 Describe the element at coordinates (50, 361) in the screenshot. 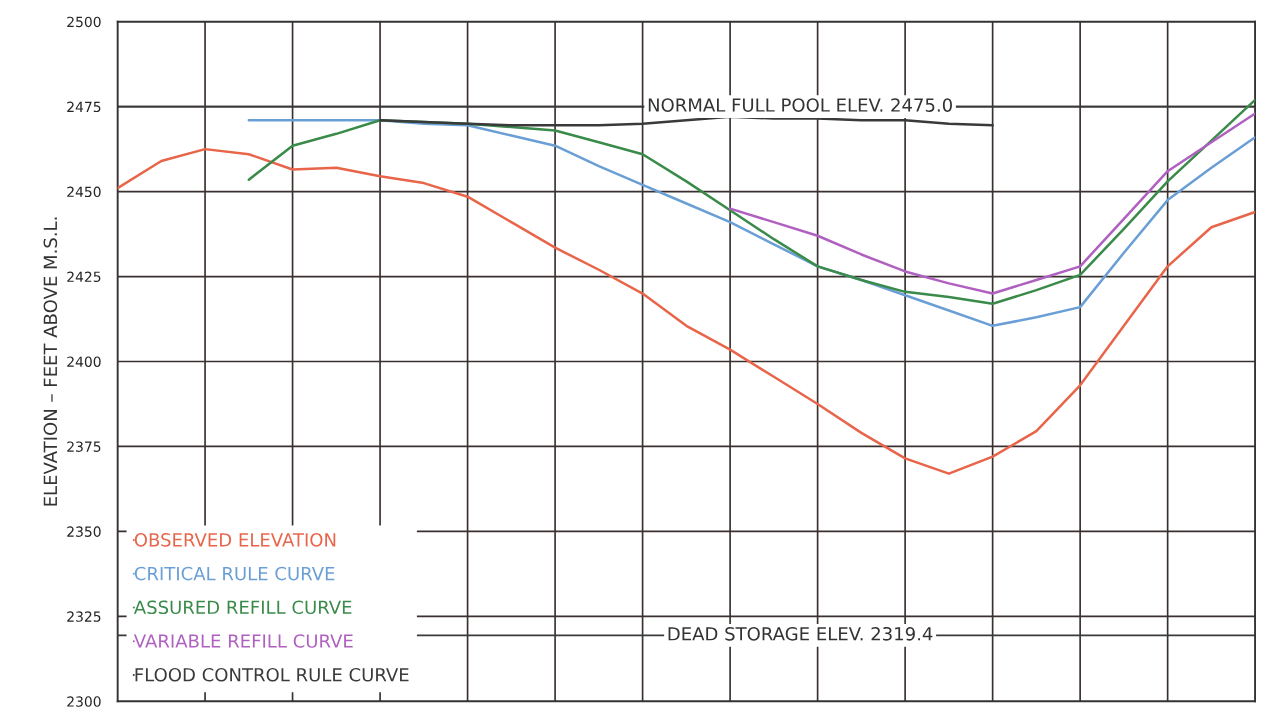

I see `y-axis-title: ELEVATION – FEET ABOVE M.S.L.` at that location.